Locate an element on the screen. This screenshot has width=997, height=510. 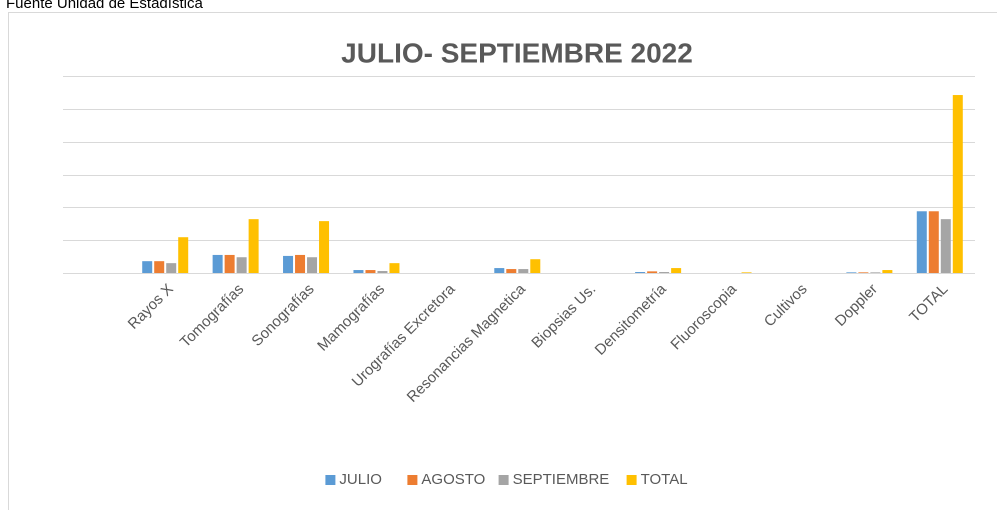
x-tick-label: Rayos X is located at coordinates (151, 307).